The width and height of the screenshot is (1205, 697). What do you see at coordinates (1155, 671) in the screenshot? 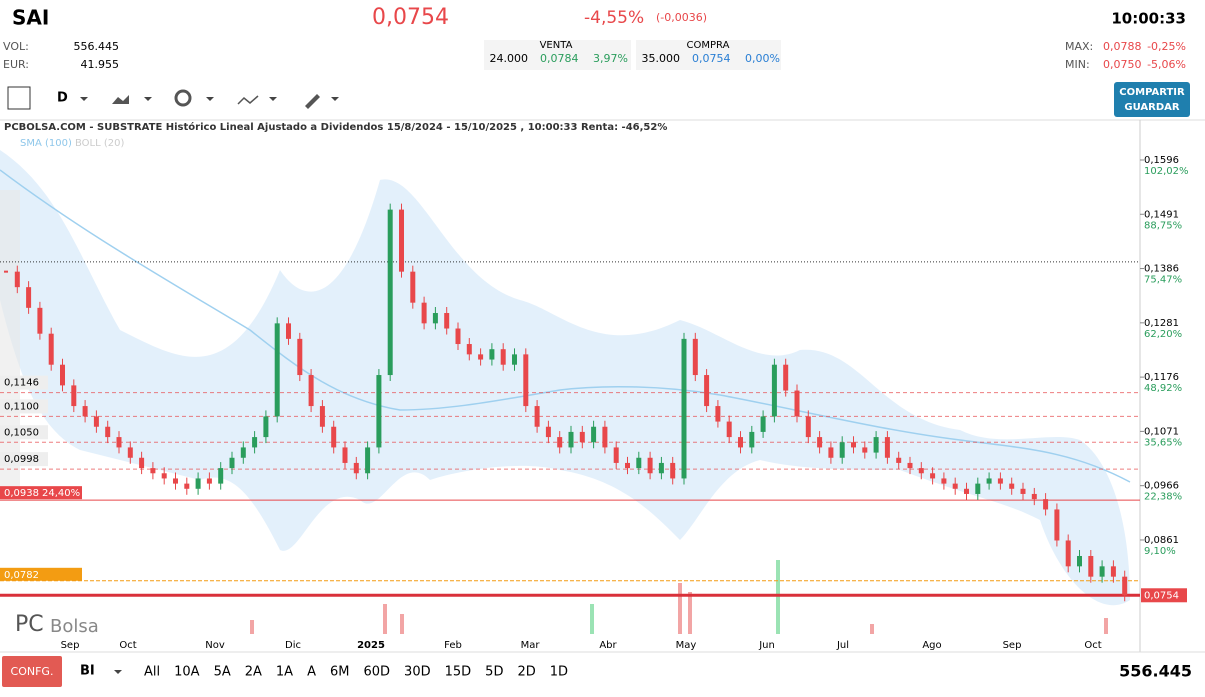
I see `footer-volume: 556.445` at bounding box center [1155, 671].